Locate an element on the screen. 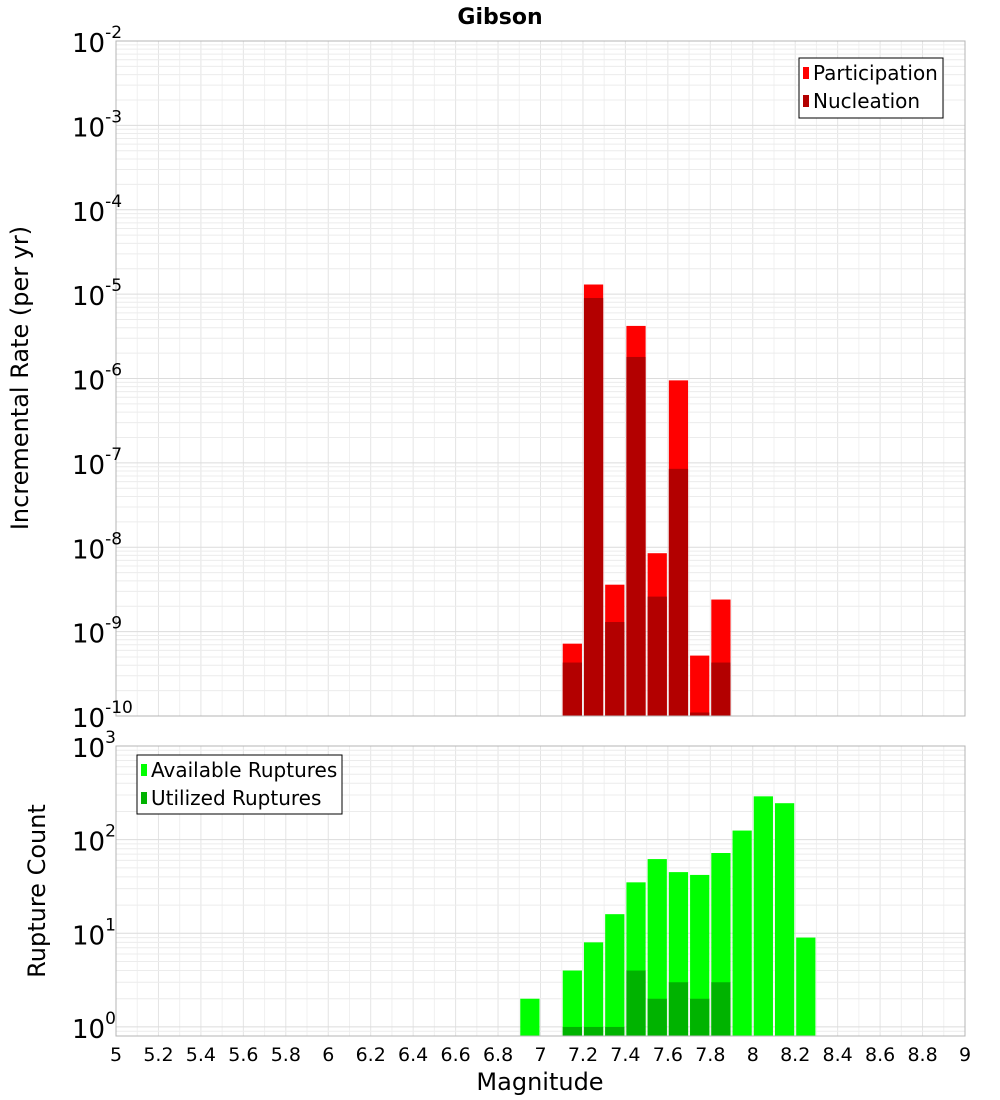 The height and width of the screenshot is (1100, 1000). x-tick-label: 7.2 is located at coordinates (583, 1055).